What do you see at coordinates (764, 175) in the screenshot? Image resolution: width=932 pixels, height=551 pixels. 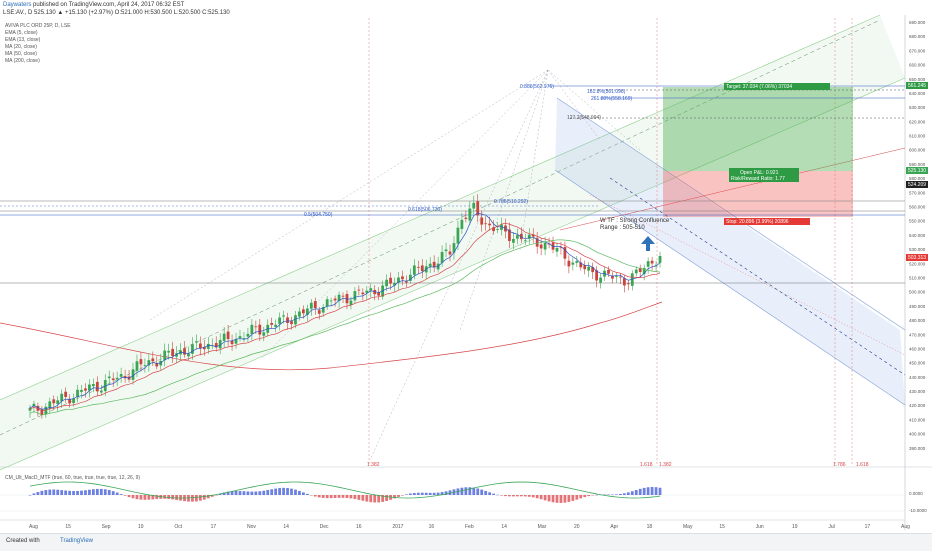 I see `pnl-label-bg` at bounding box center [764, 175].